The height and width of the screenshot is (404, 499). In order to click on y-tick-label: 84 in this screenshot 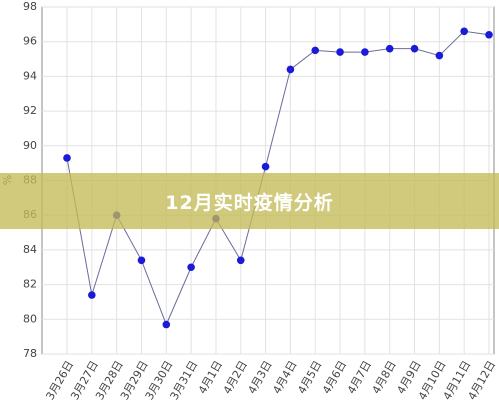, I will do `click(30, 249)`.